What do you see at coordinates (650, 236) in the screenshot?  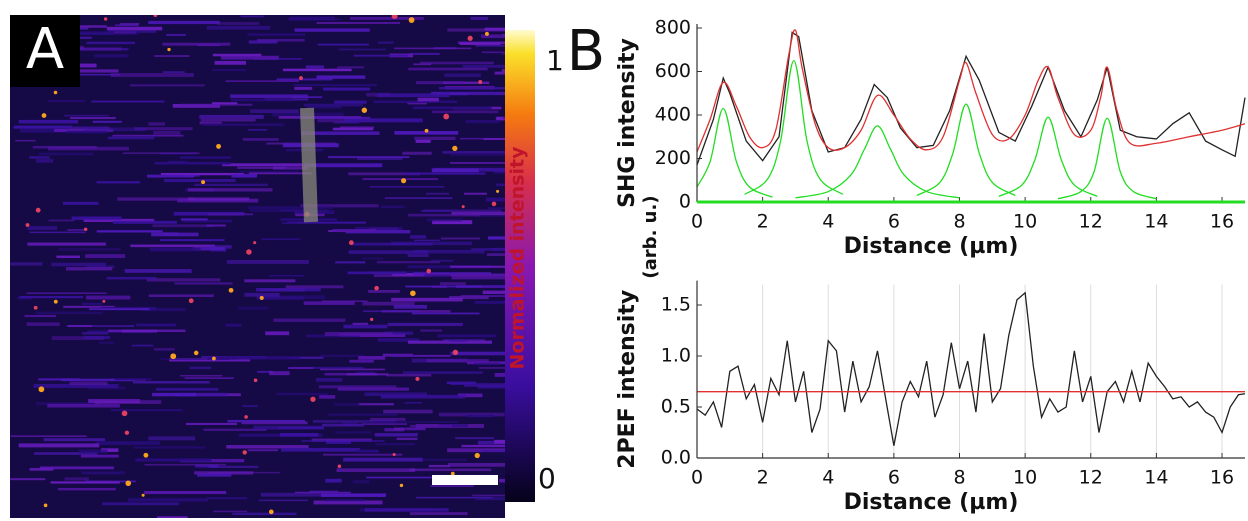 I see `y-axis-unit: (arb. u.)` at bounding box center [650, 236].